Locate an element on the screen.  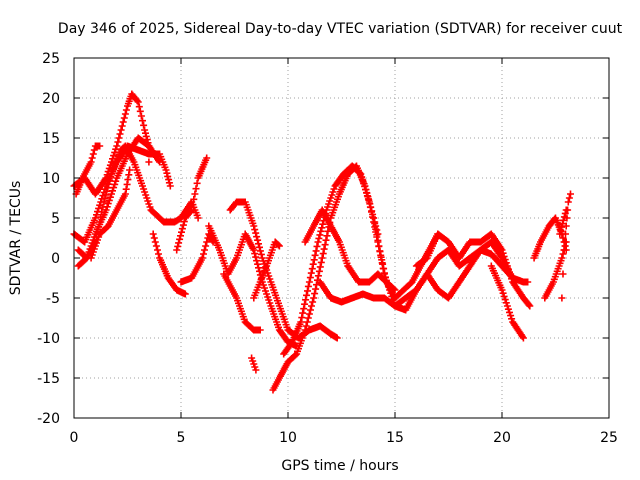
y-tick-label: -20 is located at coordinates (48, 419).